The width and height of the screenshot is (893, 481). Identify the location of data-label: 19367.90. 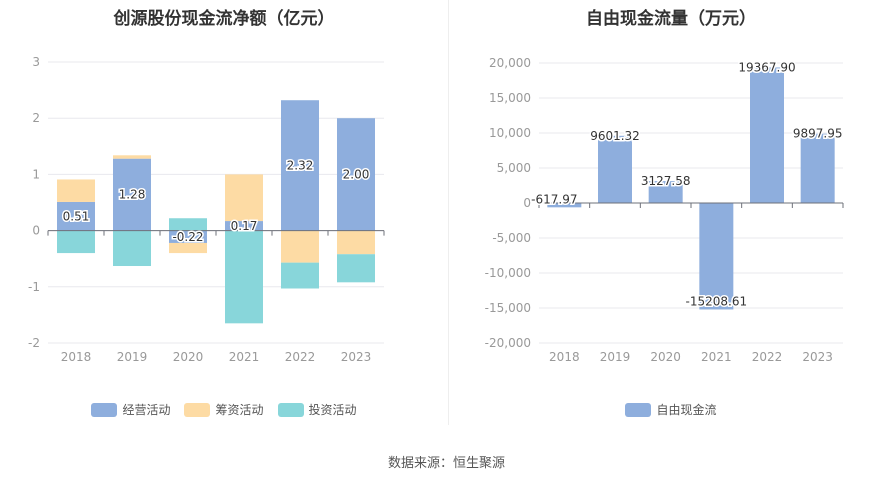
(766, 67).